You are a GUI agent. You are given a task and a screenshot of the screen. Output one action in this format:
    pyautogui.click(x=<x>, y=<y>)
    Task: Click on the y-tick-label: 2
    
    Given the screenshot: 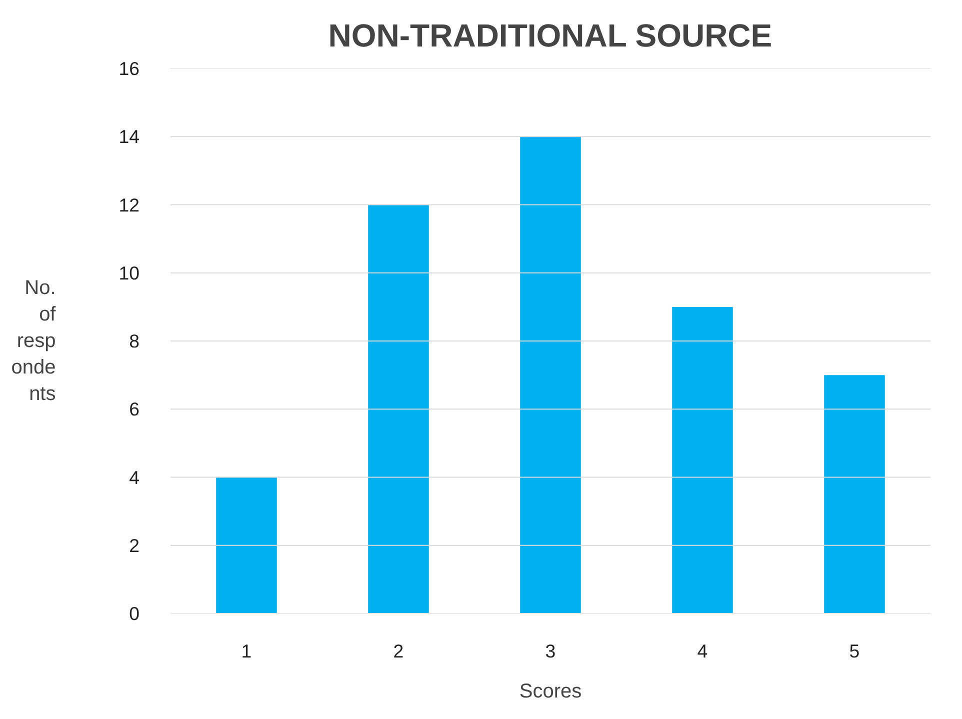 What is the action you would take?
    pyautogui.click(x=134, y=545)
    